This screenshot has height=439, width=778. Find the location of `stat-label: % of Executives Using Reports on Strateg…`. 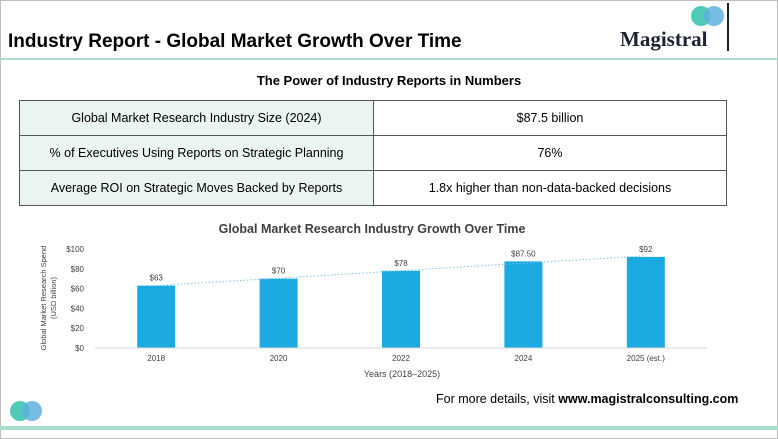

stat-label: % of Executives Using Reports on Strateg… is located at coordinates (196, 153).